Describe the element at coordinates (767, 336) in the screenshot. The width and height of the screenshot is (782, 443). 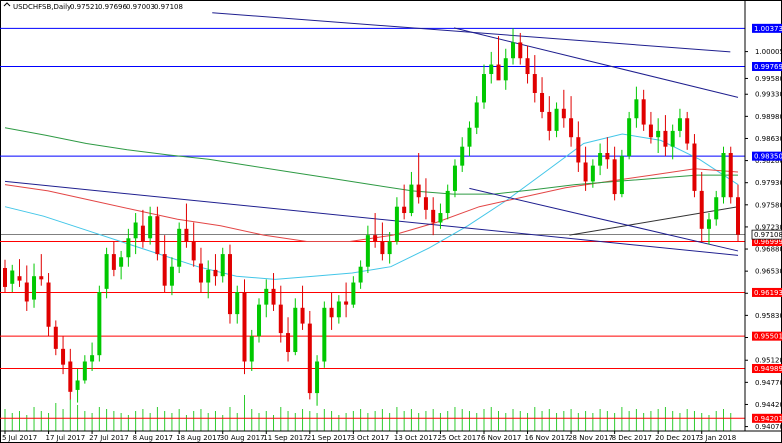
I see `level-price-badge: 0.95501` at that location.